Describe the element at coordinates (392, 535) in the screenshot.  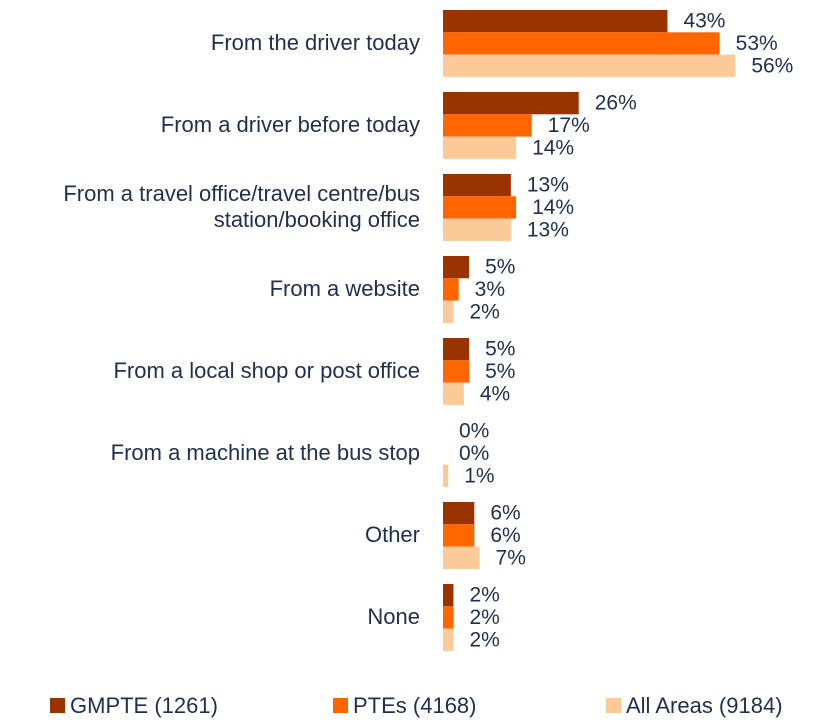
I see `category-label: Other` at that location.